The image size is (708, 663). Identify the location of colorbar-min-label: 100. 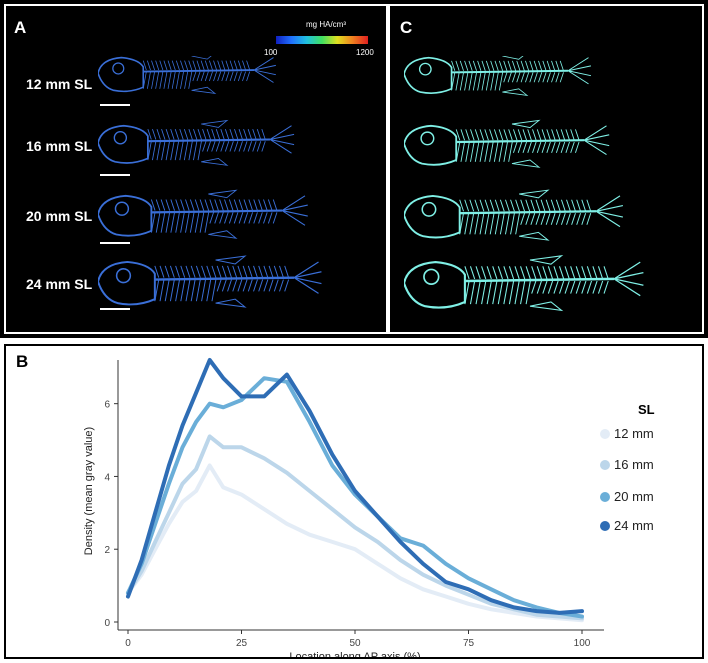
(271, 52).